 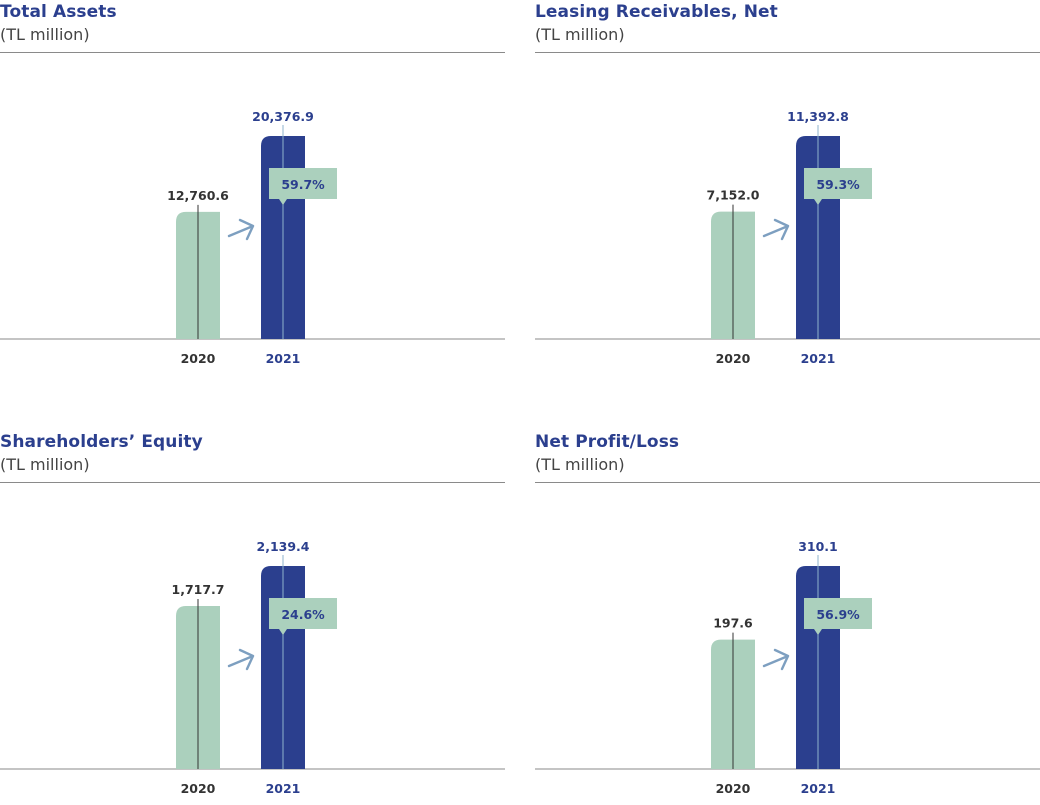 I want to click on chart-title: Leasing Receivables, Net, so click(x=656, y=12).